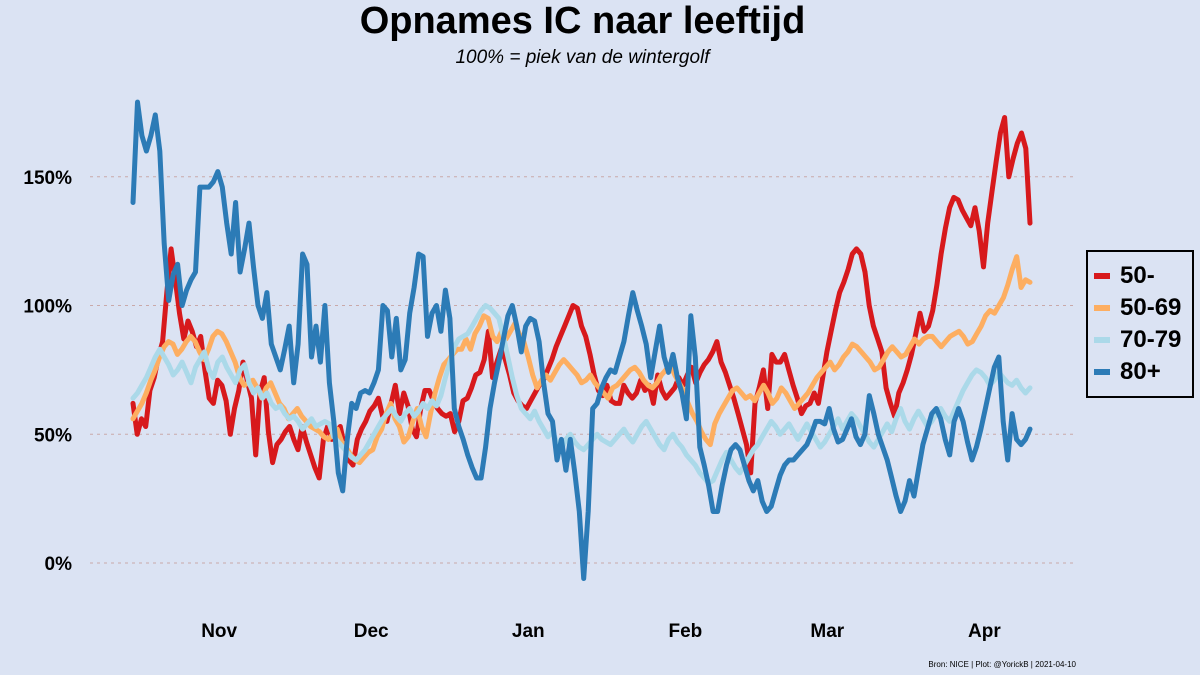  I want to click on x-tick-label: Jan, so click(528, 631).